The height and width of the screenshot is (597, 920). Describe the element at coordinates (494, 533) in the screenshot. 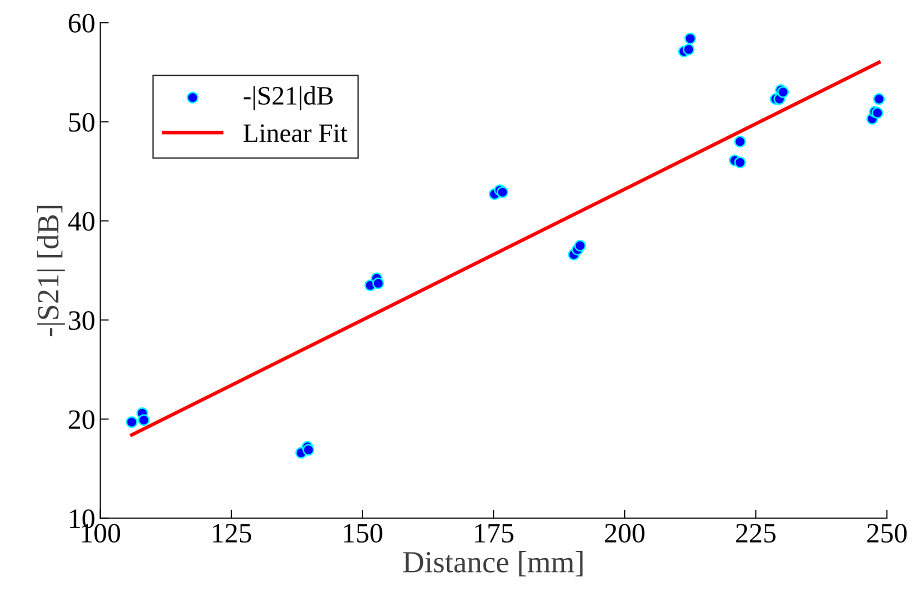

I see `x-tick-label: 175` at that location.